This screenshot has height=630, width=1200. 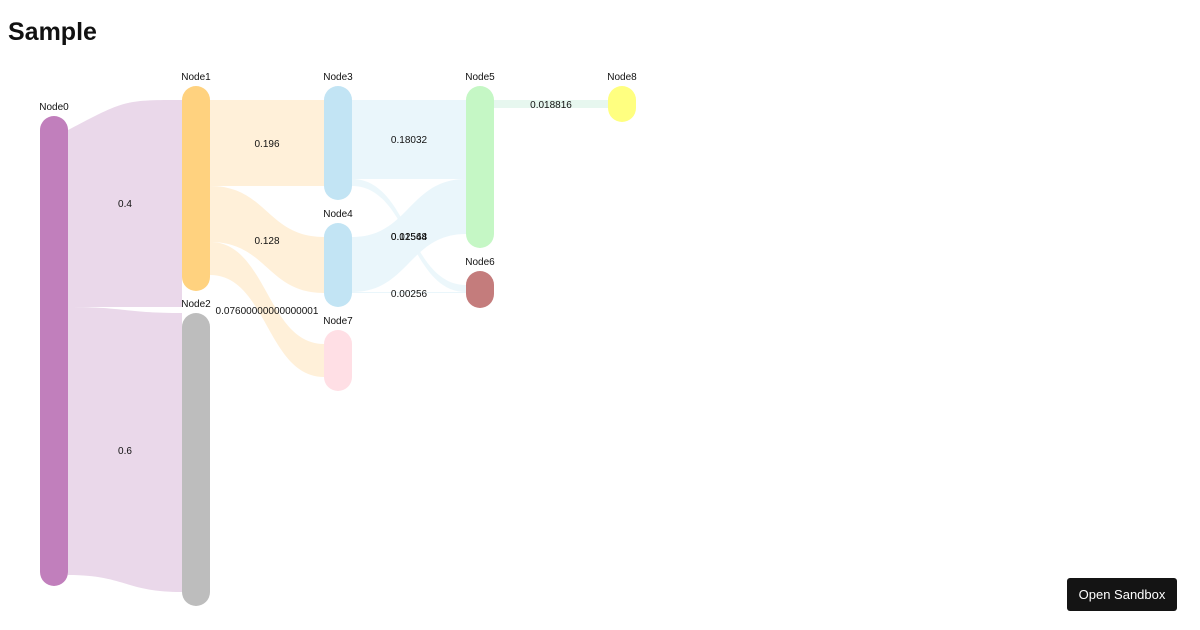 I want to click on link-node5-node8, so click(x=551, y=104).